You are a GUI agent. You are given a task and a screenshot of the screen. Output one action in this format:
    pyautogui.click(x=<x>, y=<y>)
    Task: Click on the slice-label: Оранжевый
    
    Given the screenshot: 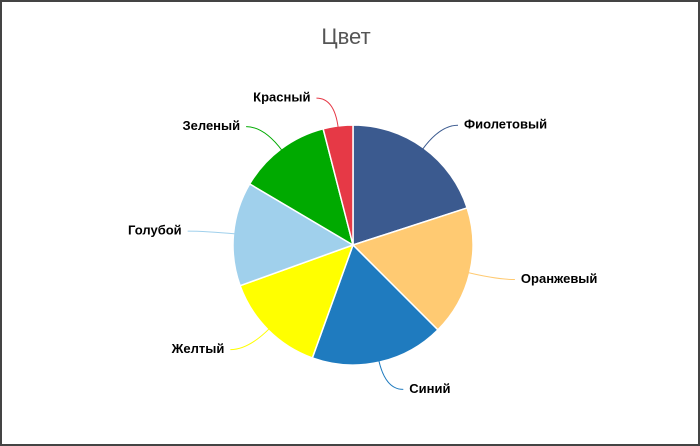 What is the action you would take?
    pyautogui.click(x=559, y=278)
    